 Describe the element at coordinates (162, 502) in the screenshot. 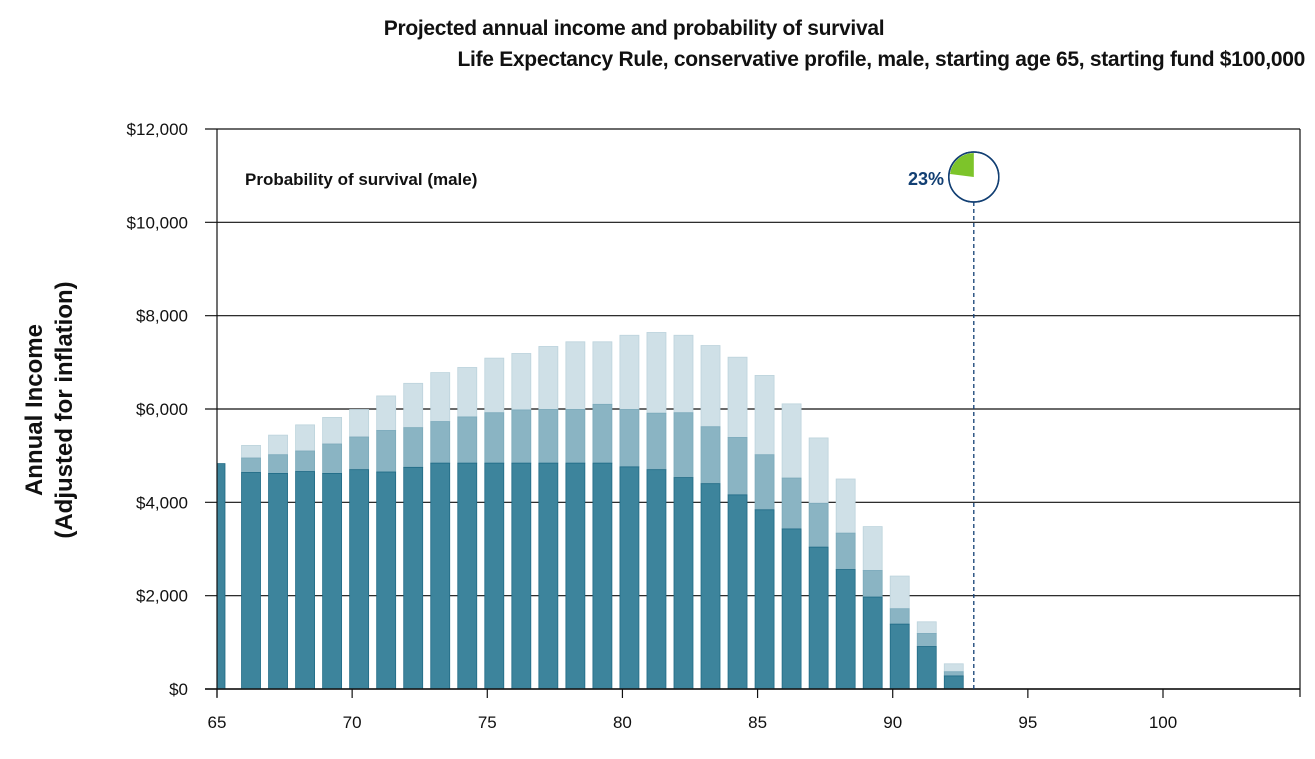

I see `y-tick-label: $4,000` at that location.